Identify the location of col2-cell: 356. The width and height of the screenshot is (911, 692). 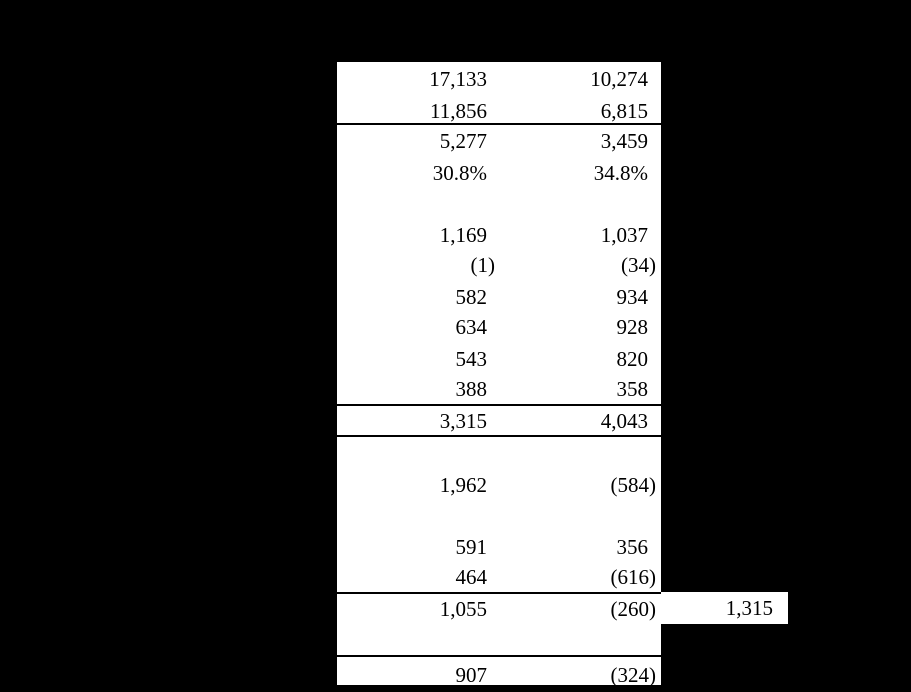
(632, 547).